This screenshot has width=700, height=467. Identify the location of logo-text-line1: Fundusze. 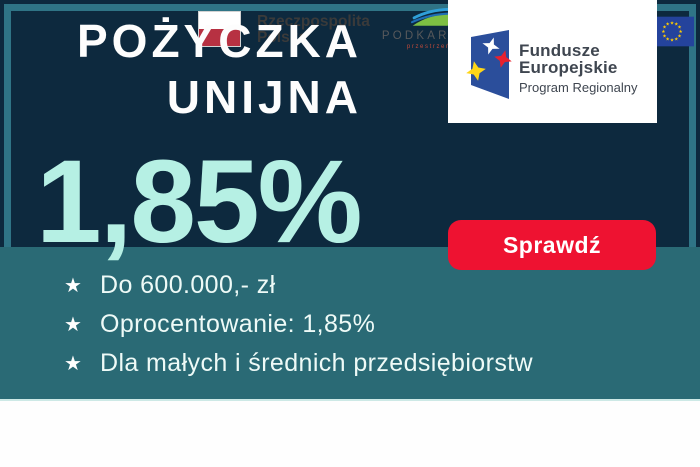
(559, 50).